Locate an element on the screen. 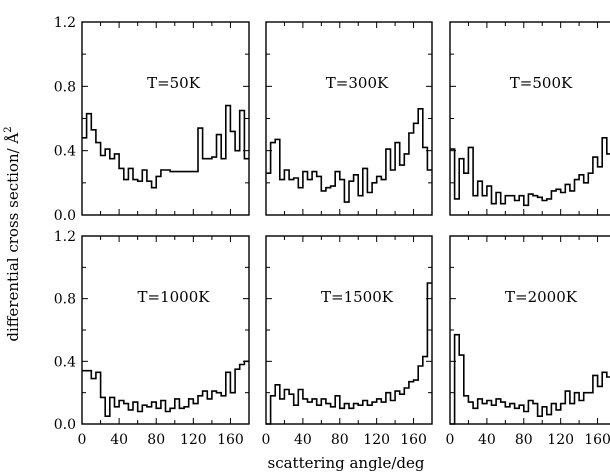  panel-title: T=1000K is located at coordinates (174, 297).